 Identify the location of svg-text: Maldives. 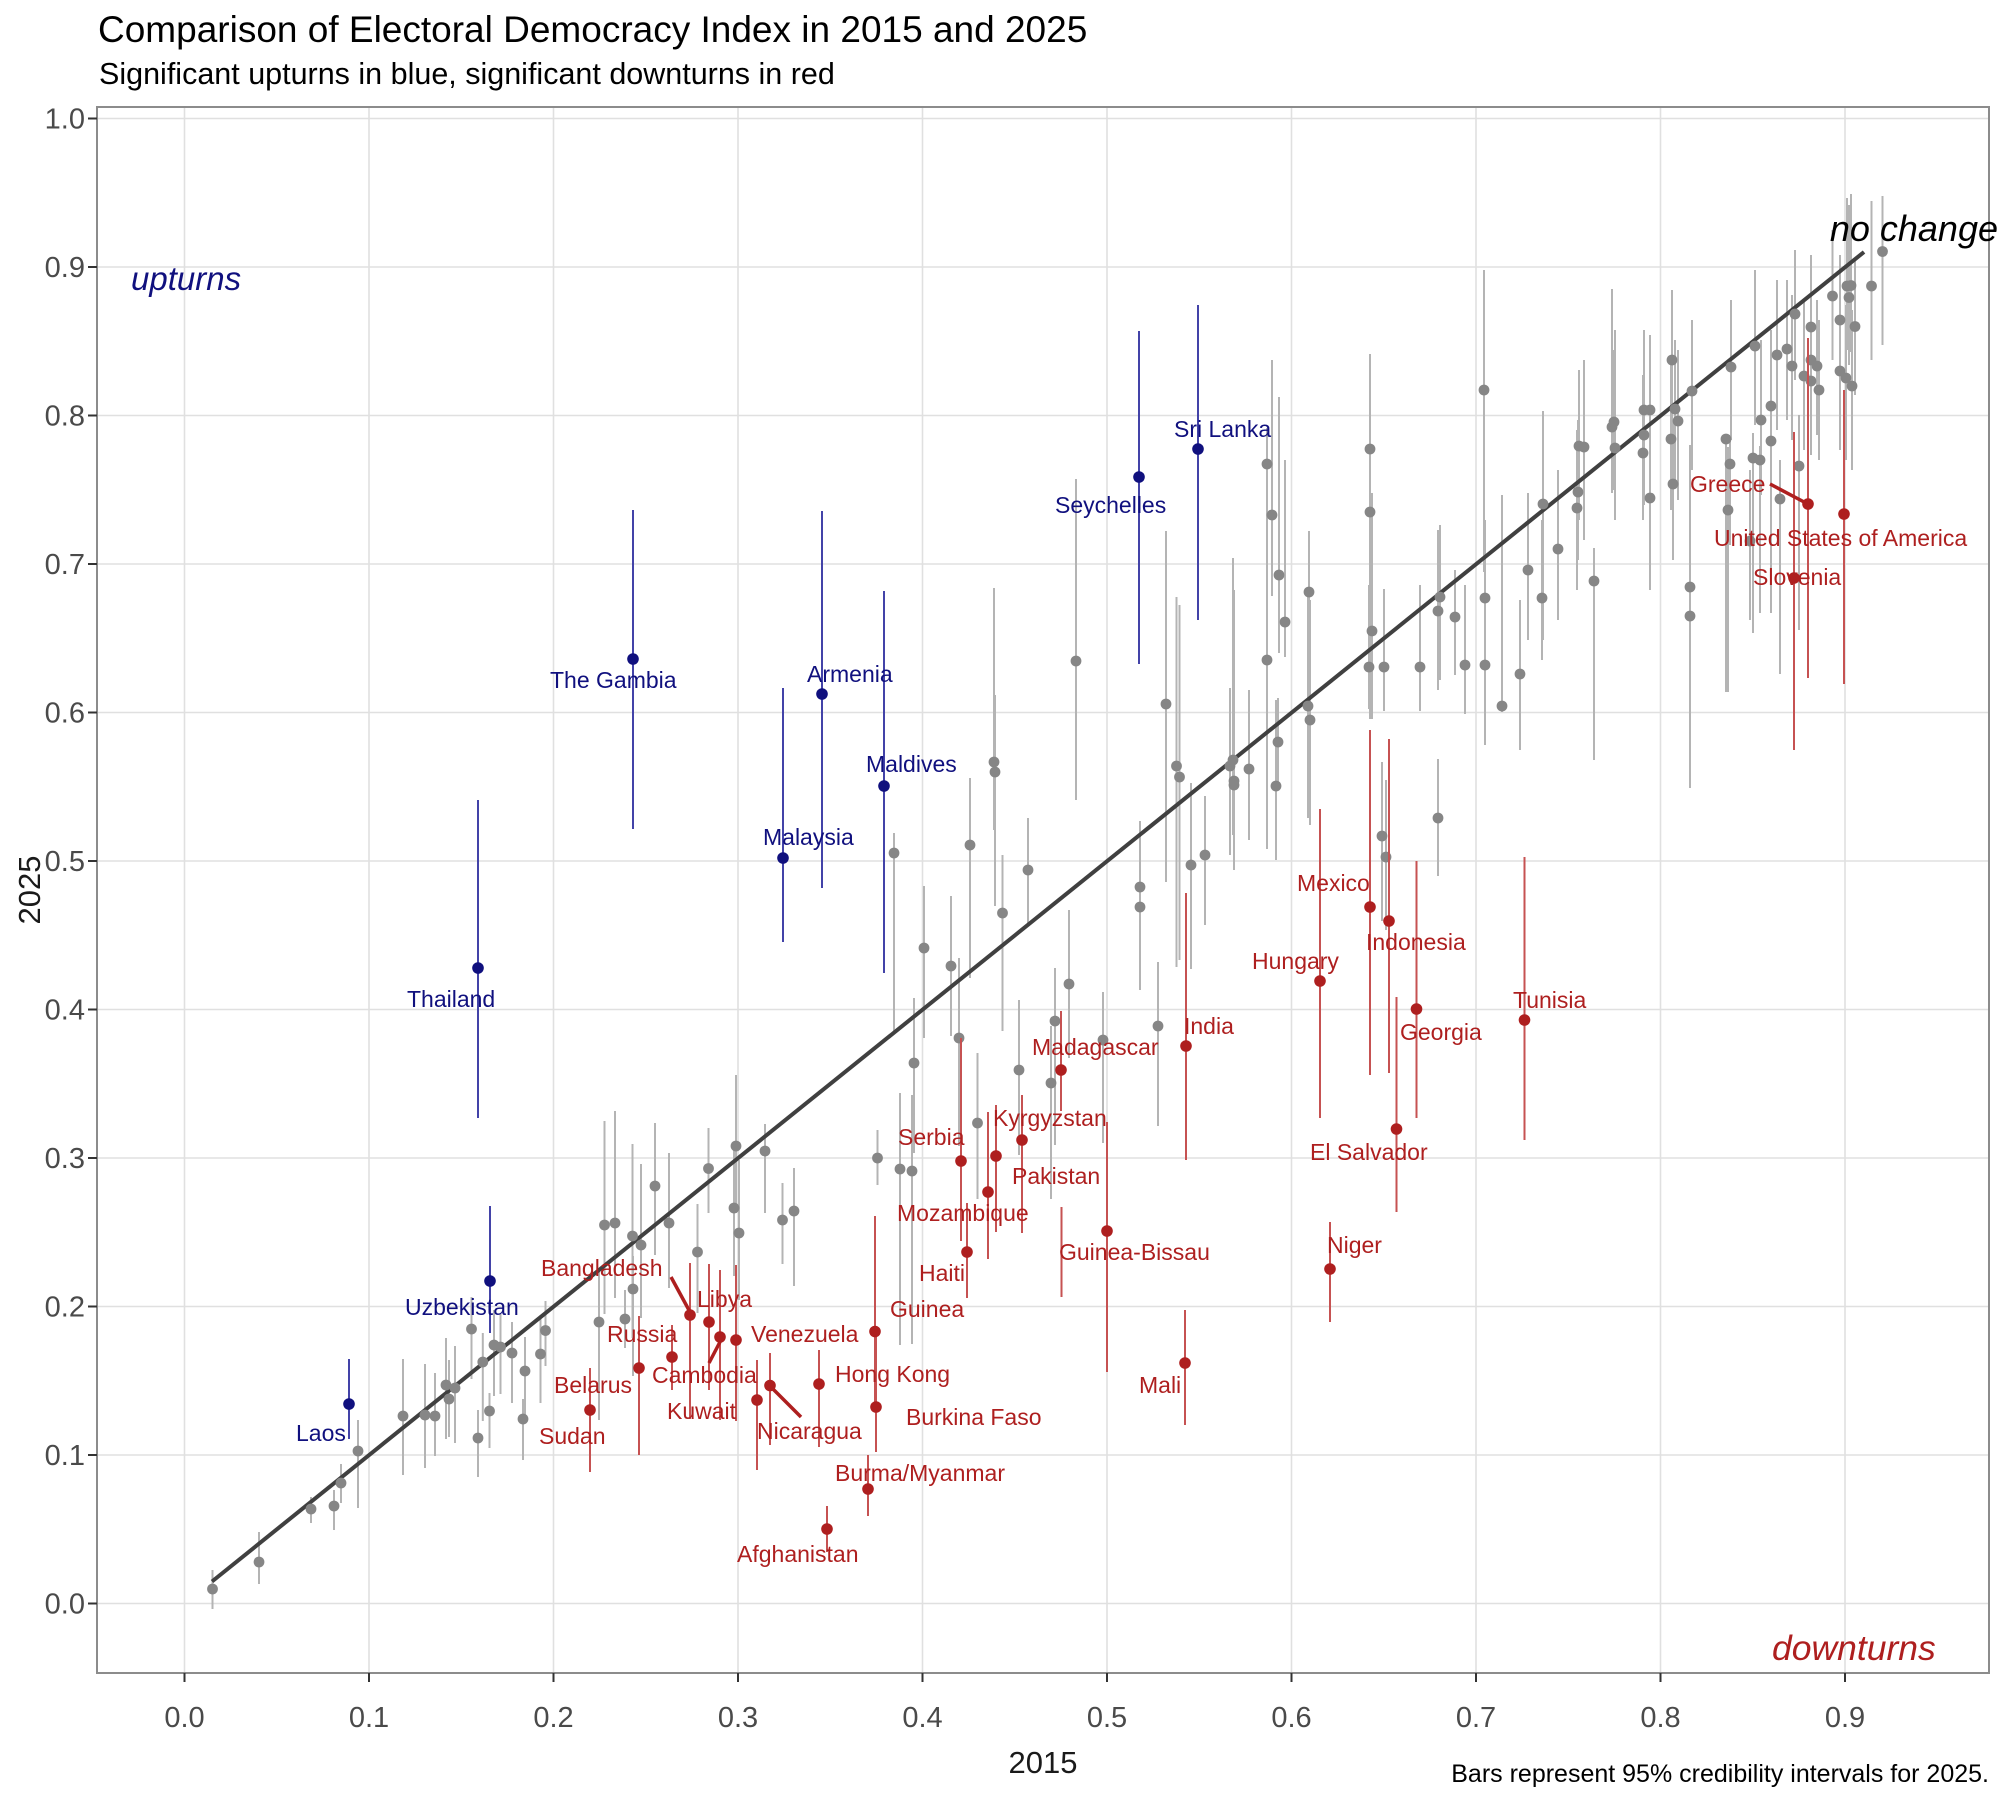
(911, 764).